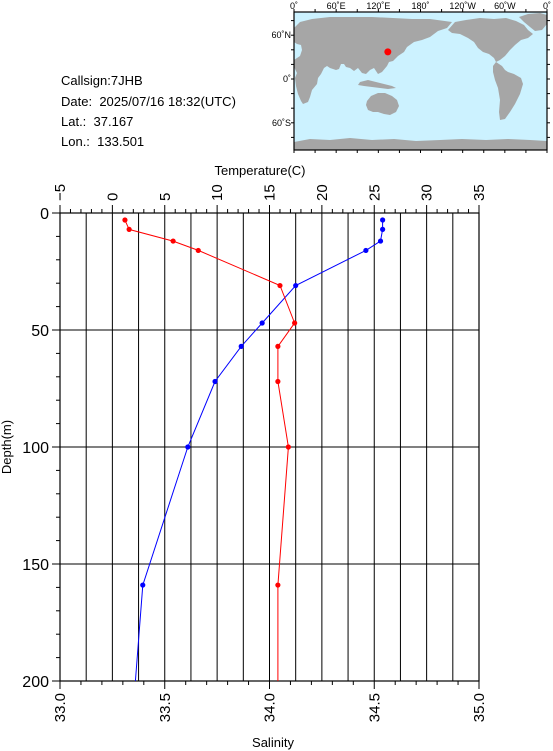 The image size is (553, 751). I want to click on map-lon-label: 180˚, so click(420, 6).